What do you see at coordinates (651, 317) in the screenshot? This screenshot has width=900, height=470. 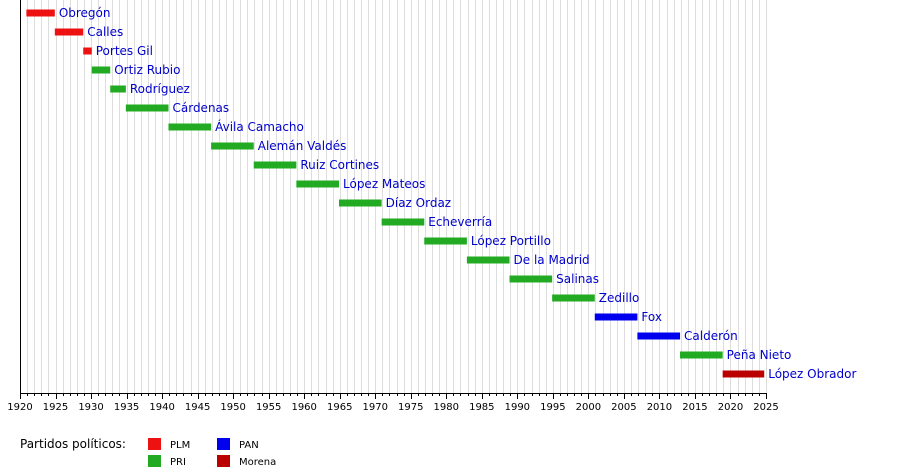 I see `bar-label: Fox` at bounding box center [651, 317].